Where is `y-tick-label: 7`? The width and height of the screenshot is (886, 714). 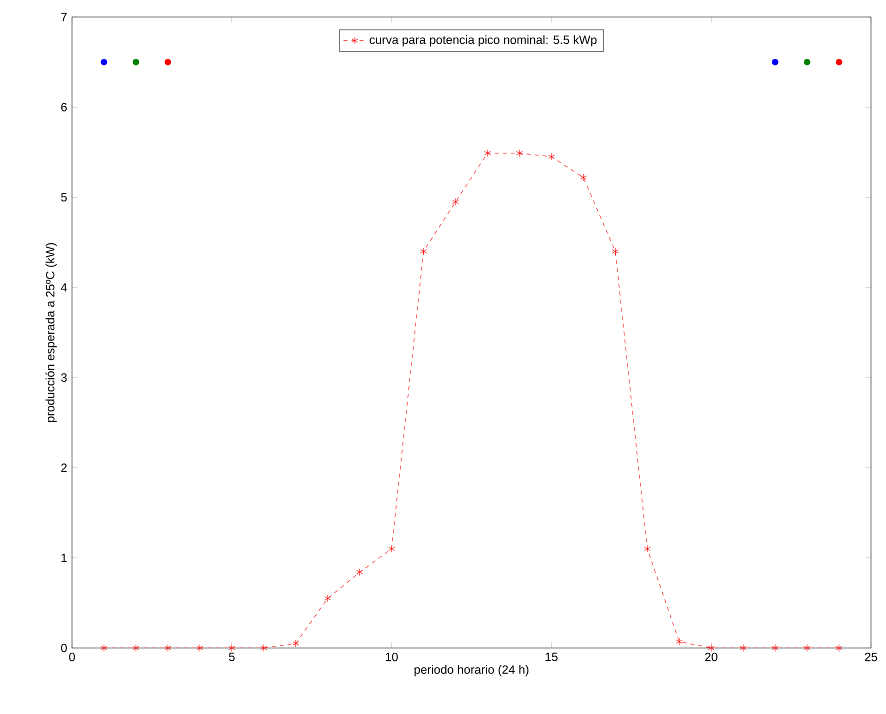 y-tick-label: 7 is located at coordinates (64, 17).